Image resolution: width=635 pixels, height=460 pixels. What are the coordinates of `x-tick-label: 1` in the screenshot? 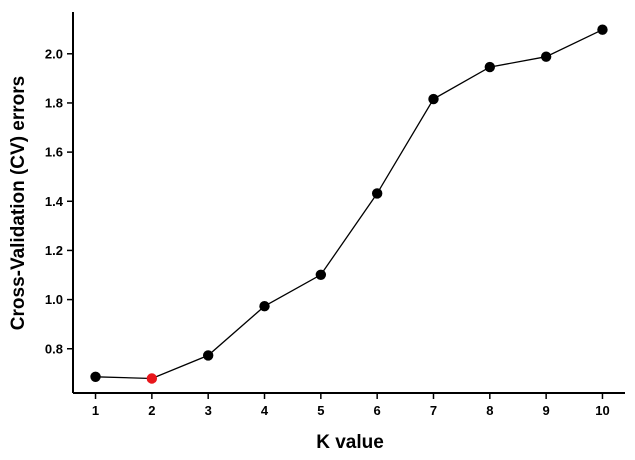 It's located at (95, 410).